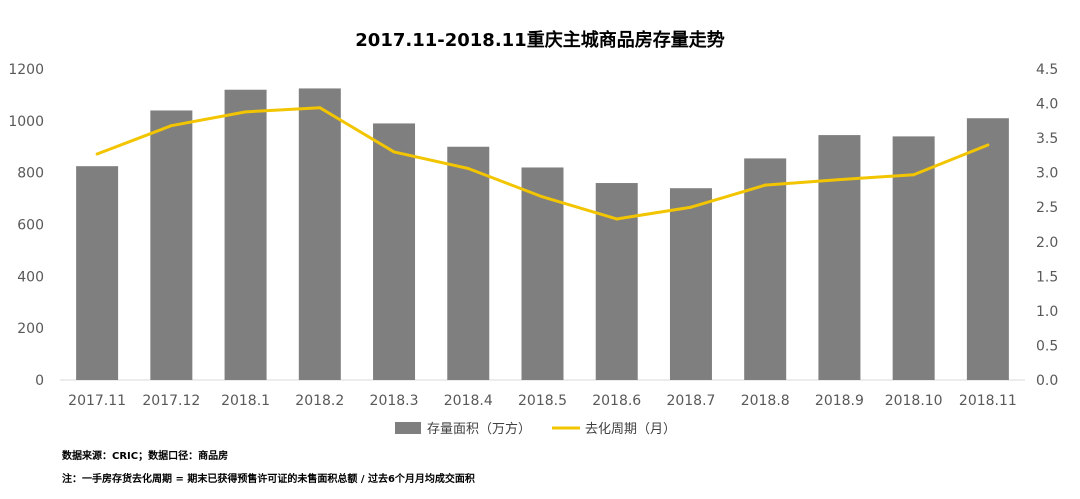 Image resolution: width=1080 pixels, height=499 pixels. I want to click on x-tick-label: 2018.3, so click(394, 401).